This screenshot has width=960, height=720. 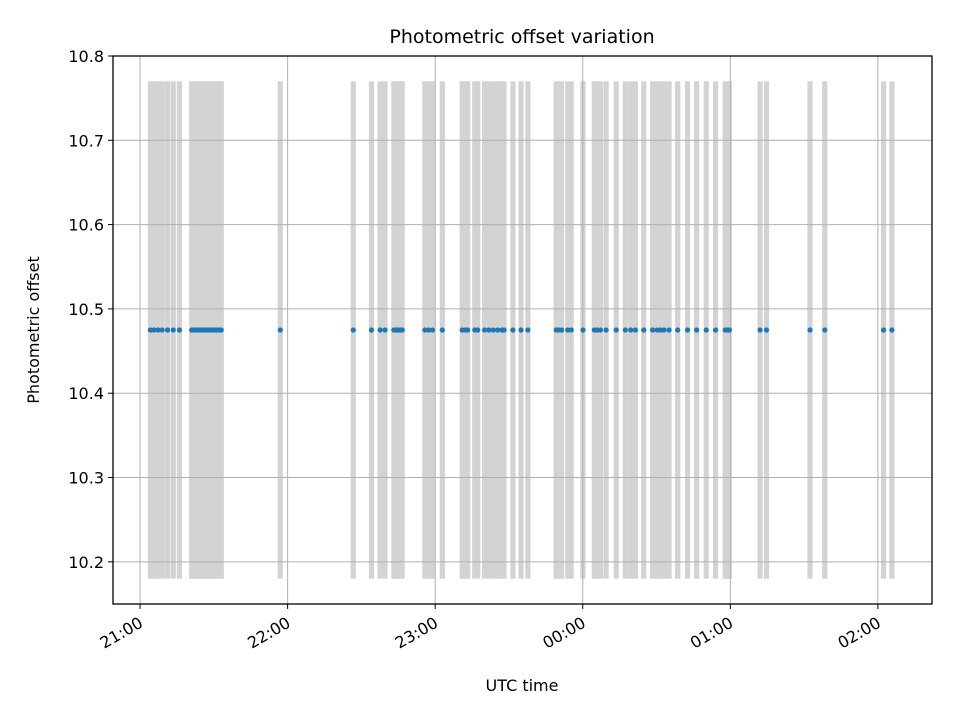 What do you see at coordinates (521, 37) in the screenshot?
I see `chart-title: Photometric offset variation` at bounding box center [521, 37].